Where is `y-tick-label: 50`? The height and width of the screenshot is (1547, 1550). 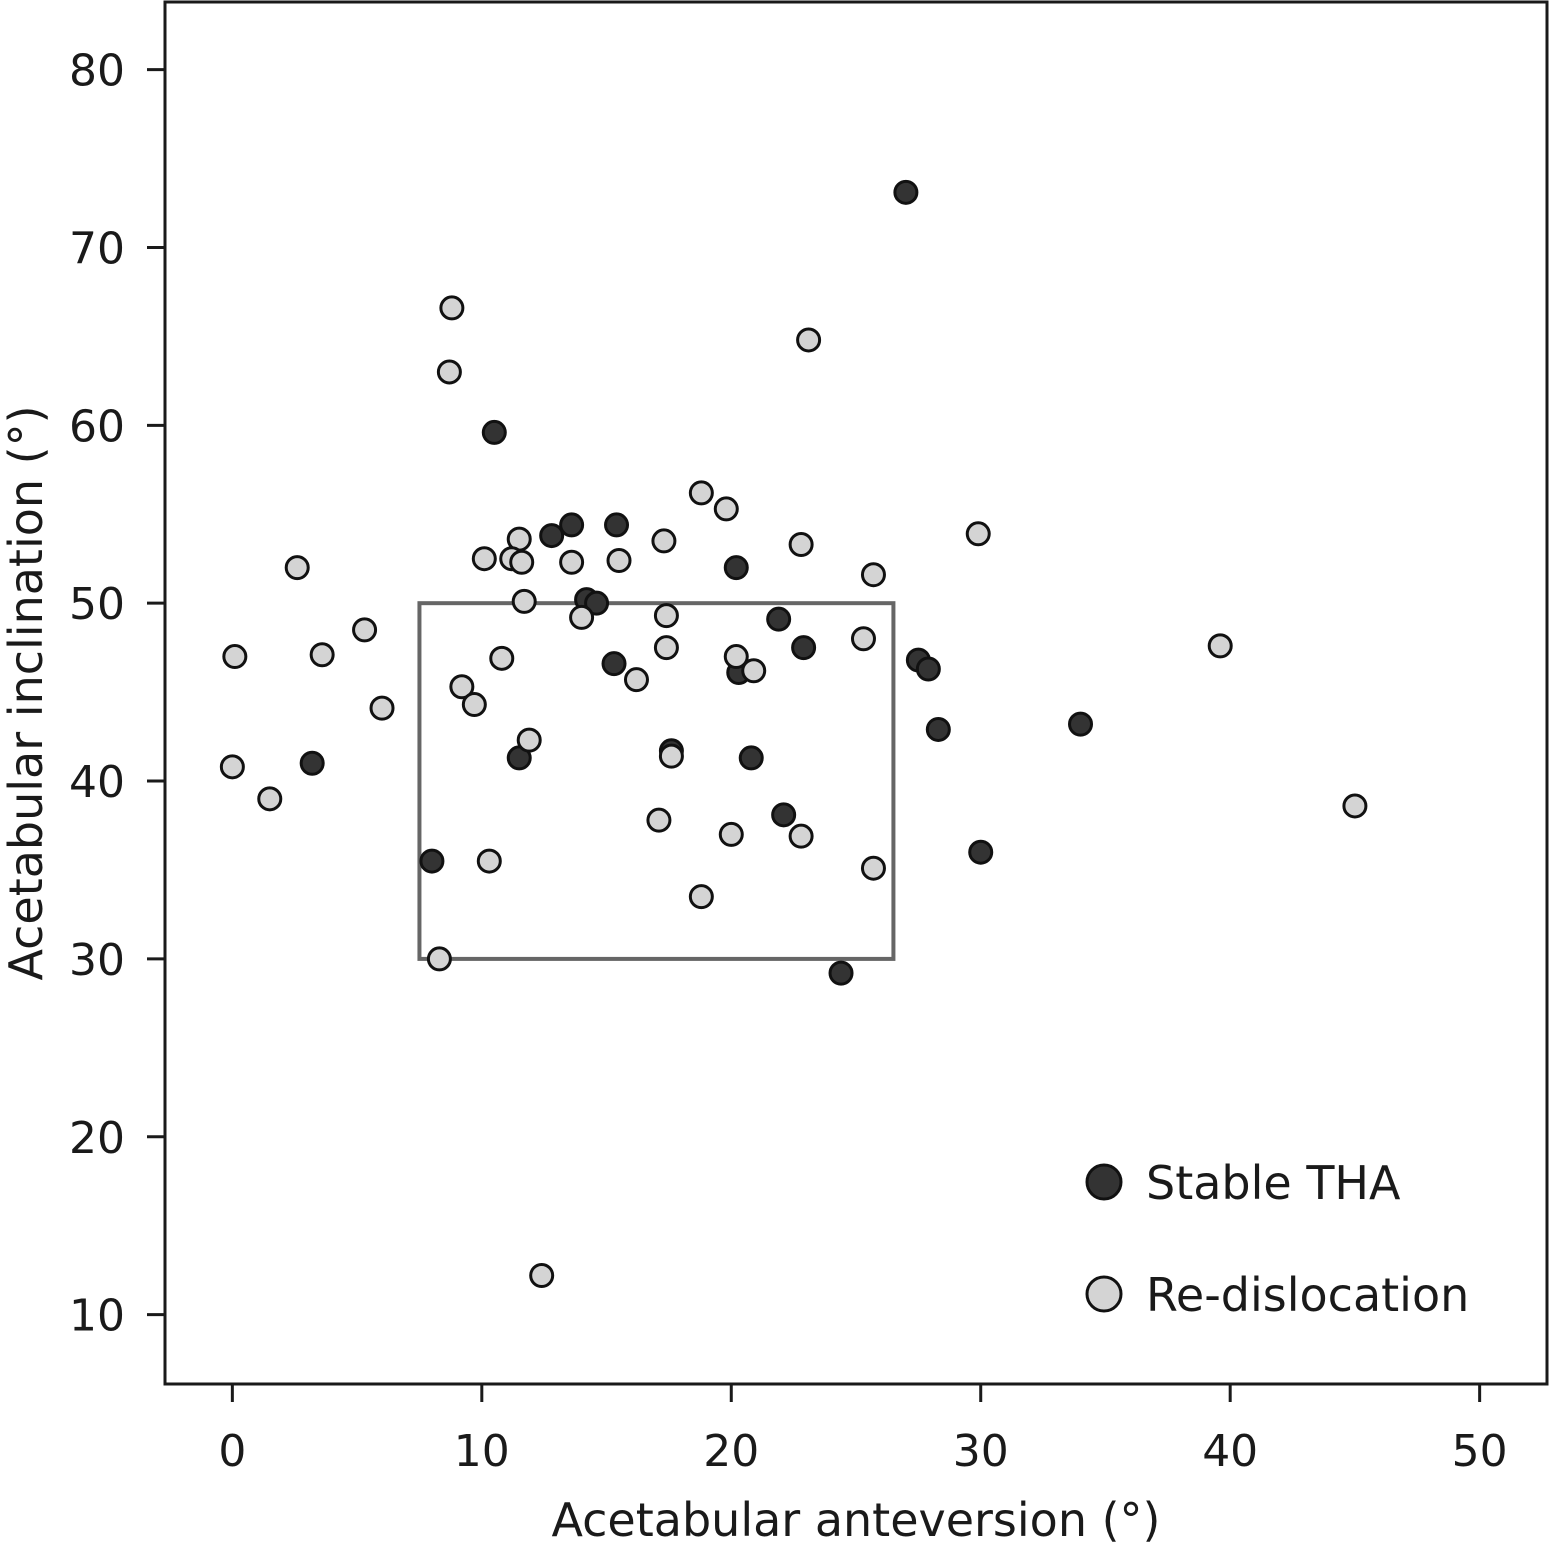 y-tick-label: 50 is located at coordinates (97, 604).